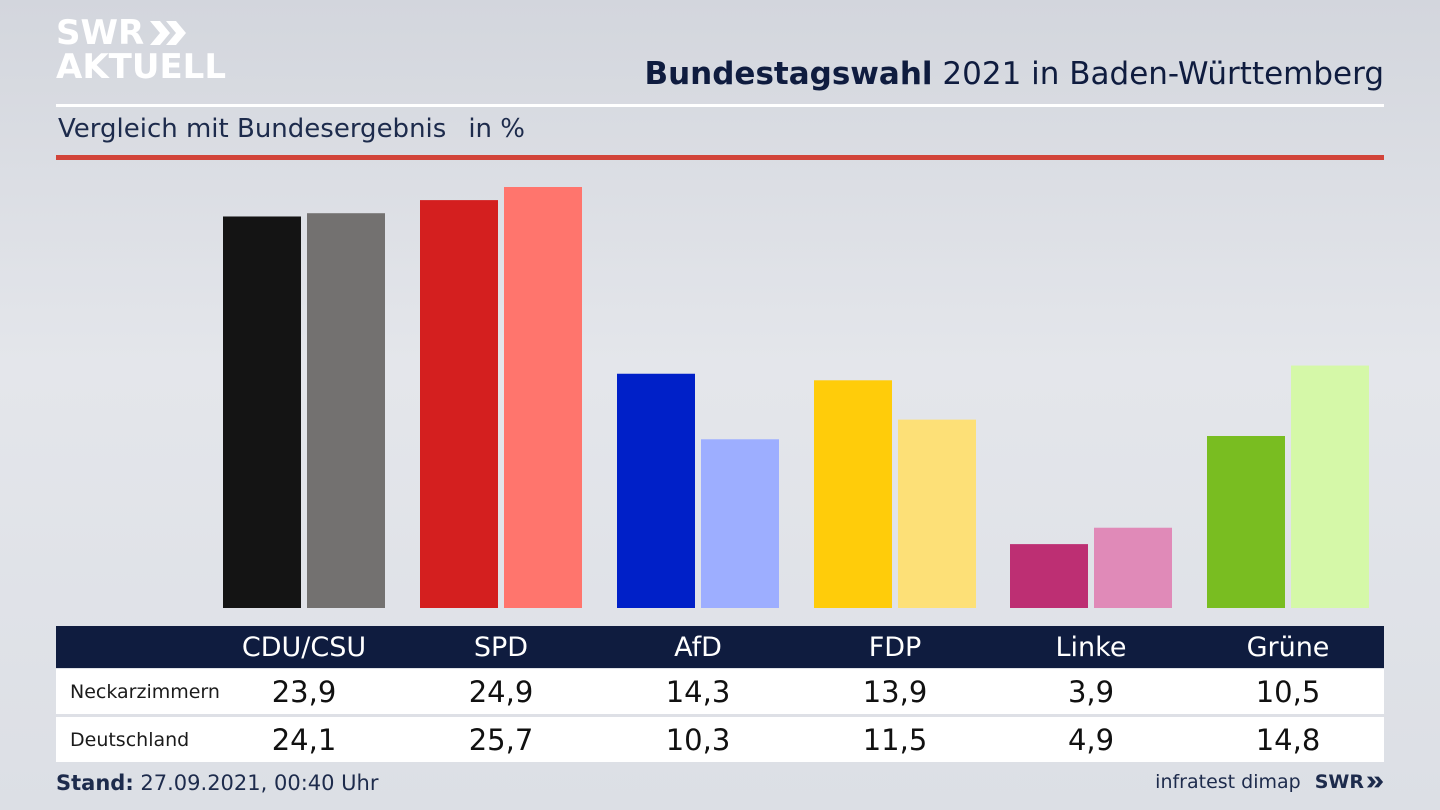 The height and width of the screenshot is (810, 1440). I want to click on value-cell: 23,9, so click(304, 691).